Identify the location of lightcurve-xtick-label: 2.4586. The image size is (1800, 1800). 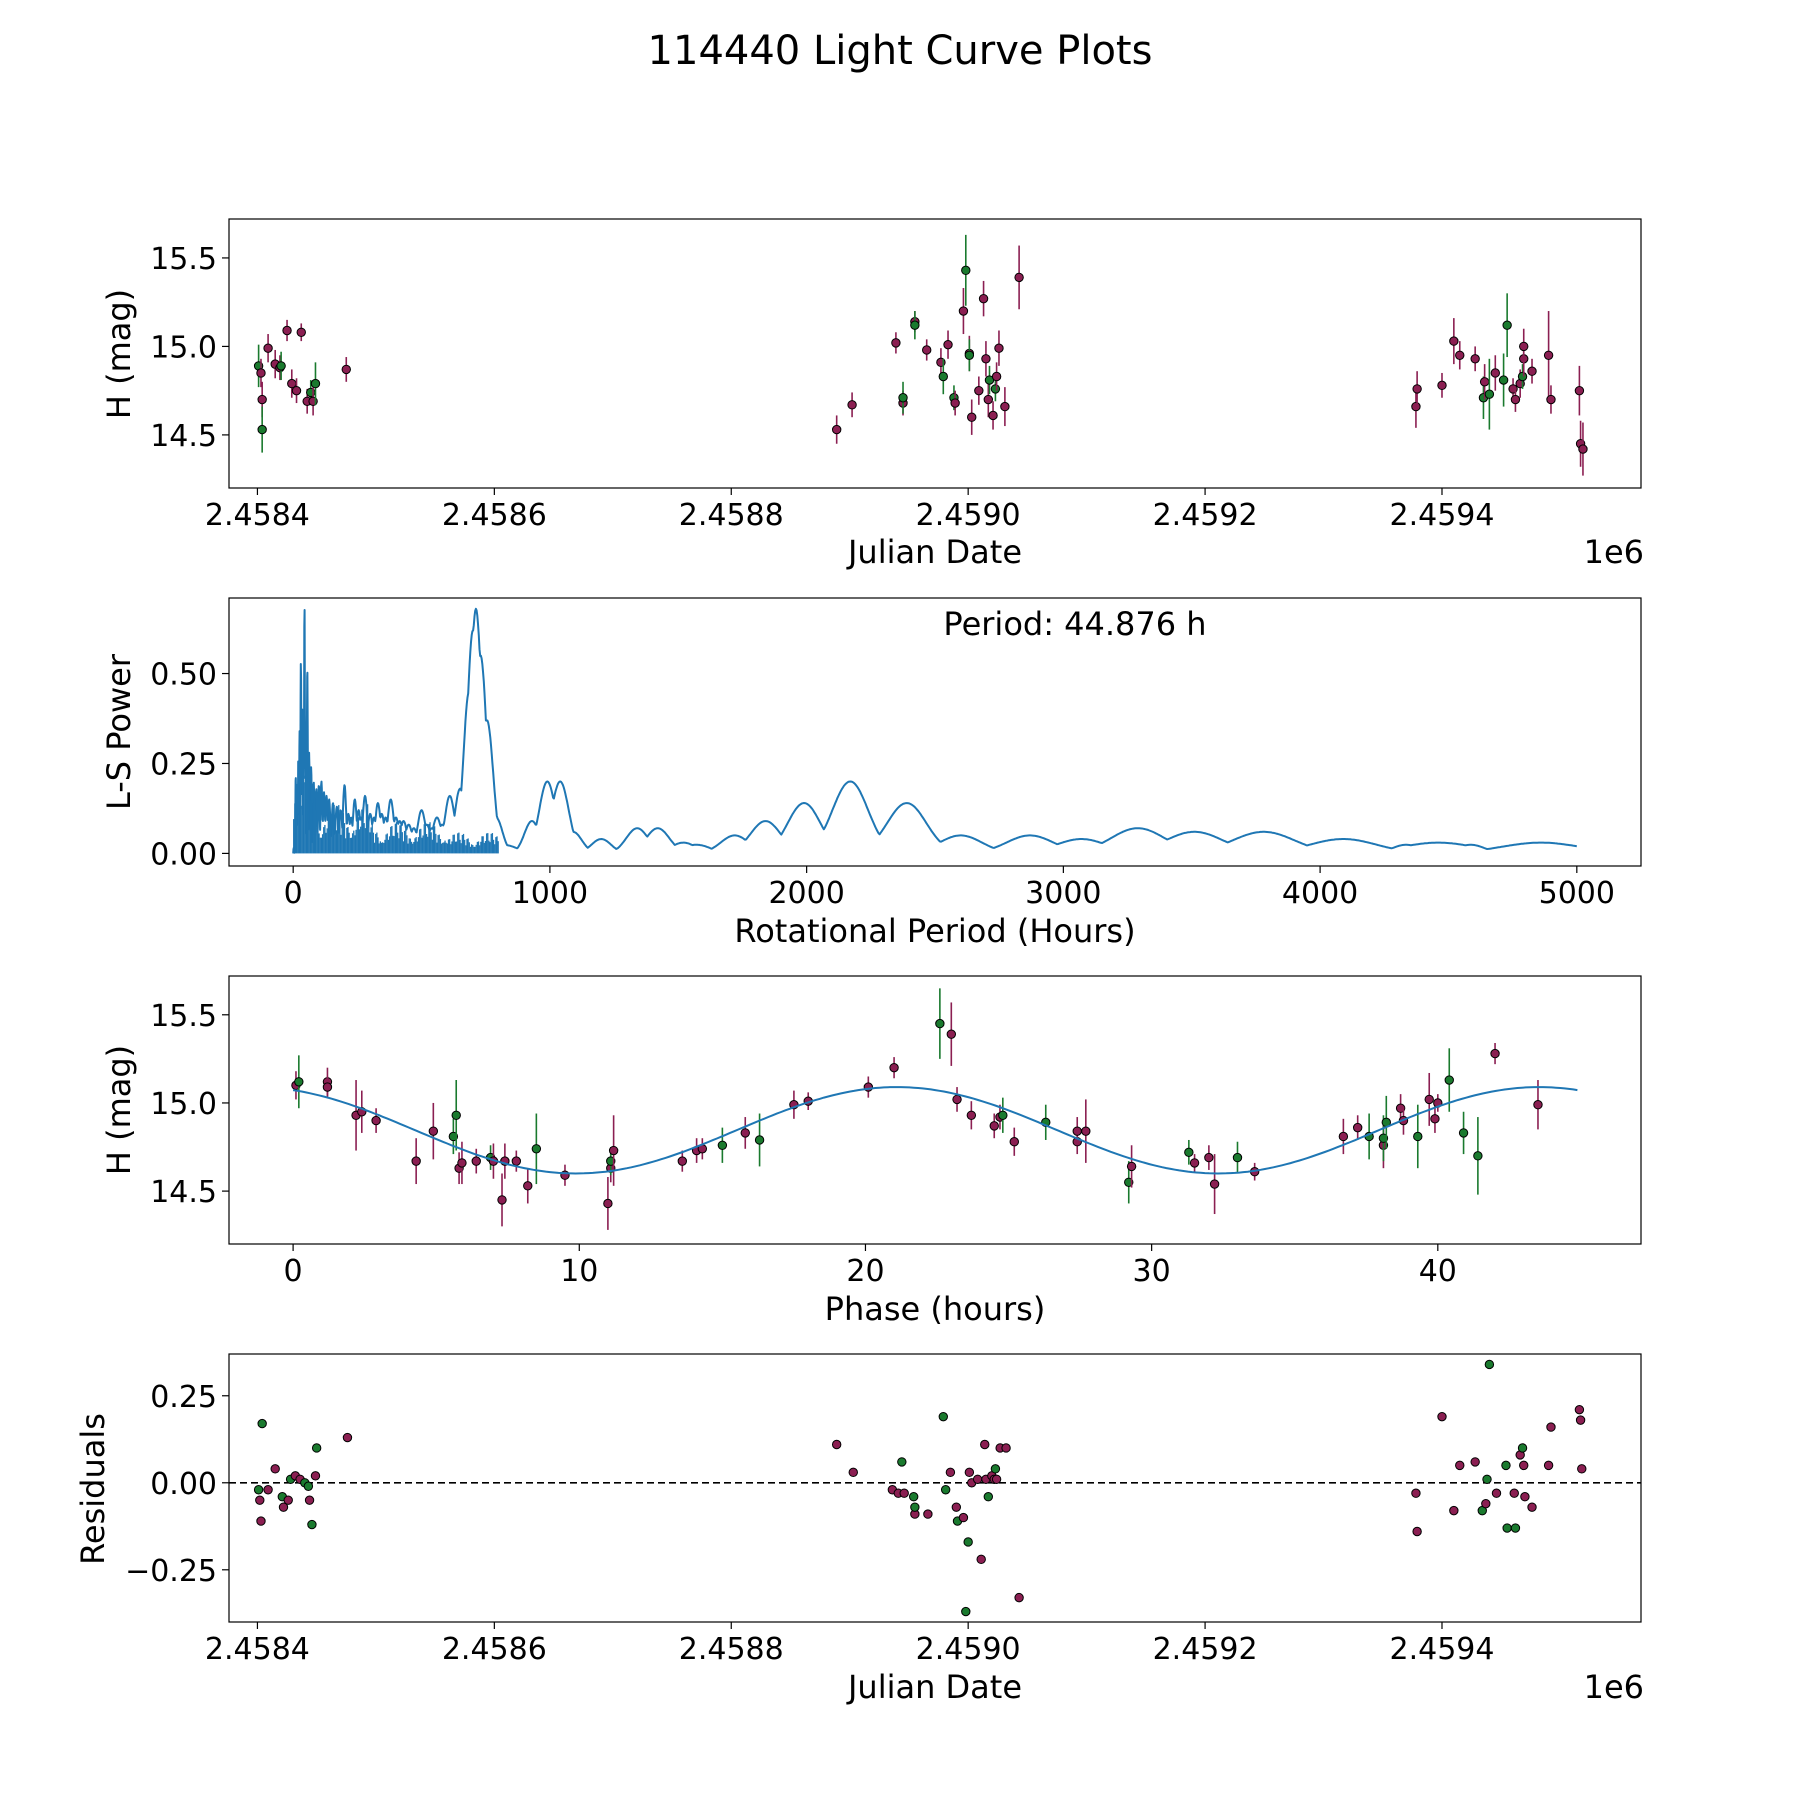
(494, 515).